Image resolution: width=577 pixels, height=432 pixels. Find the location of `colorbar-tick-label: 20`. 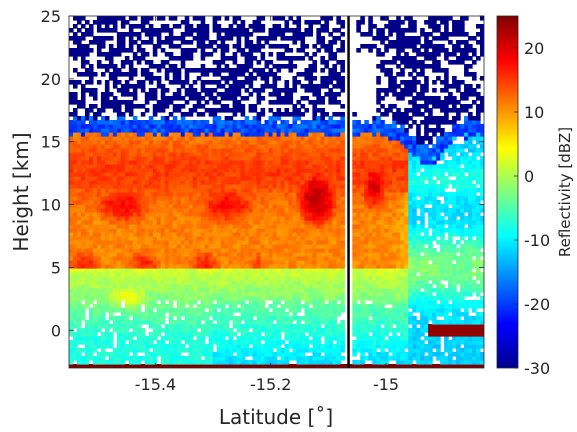

colorbar-tick-label: 20 is located at coordinates (534, 48).